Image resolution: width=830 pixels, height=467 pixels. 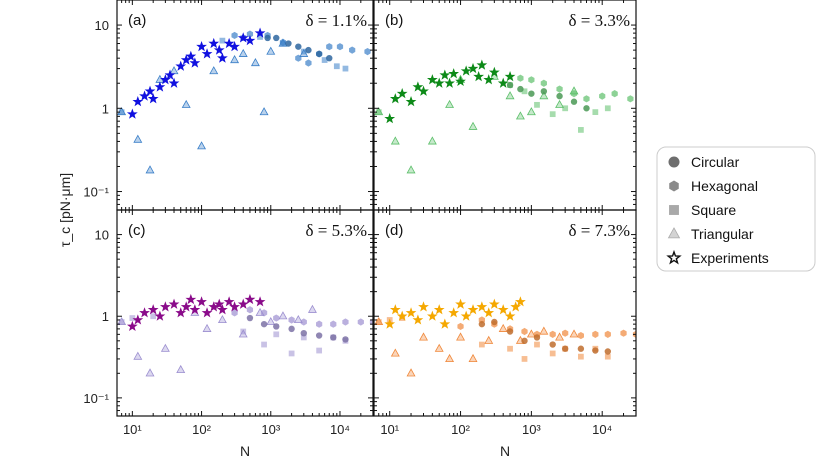 What do you see at coordinates (715, 162) in the screenshot?
I see `legend-label: Circular` at bounding box center [715, 162].